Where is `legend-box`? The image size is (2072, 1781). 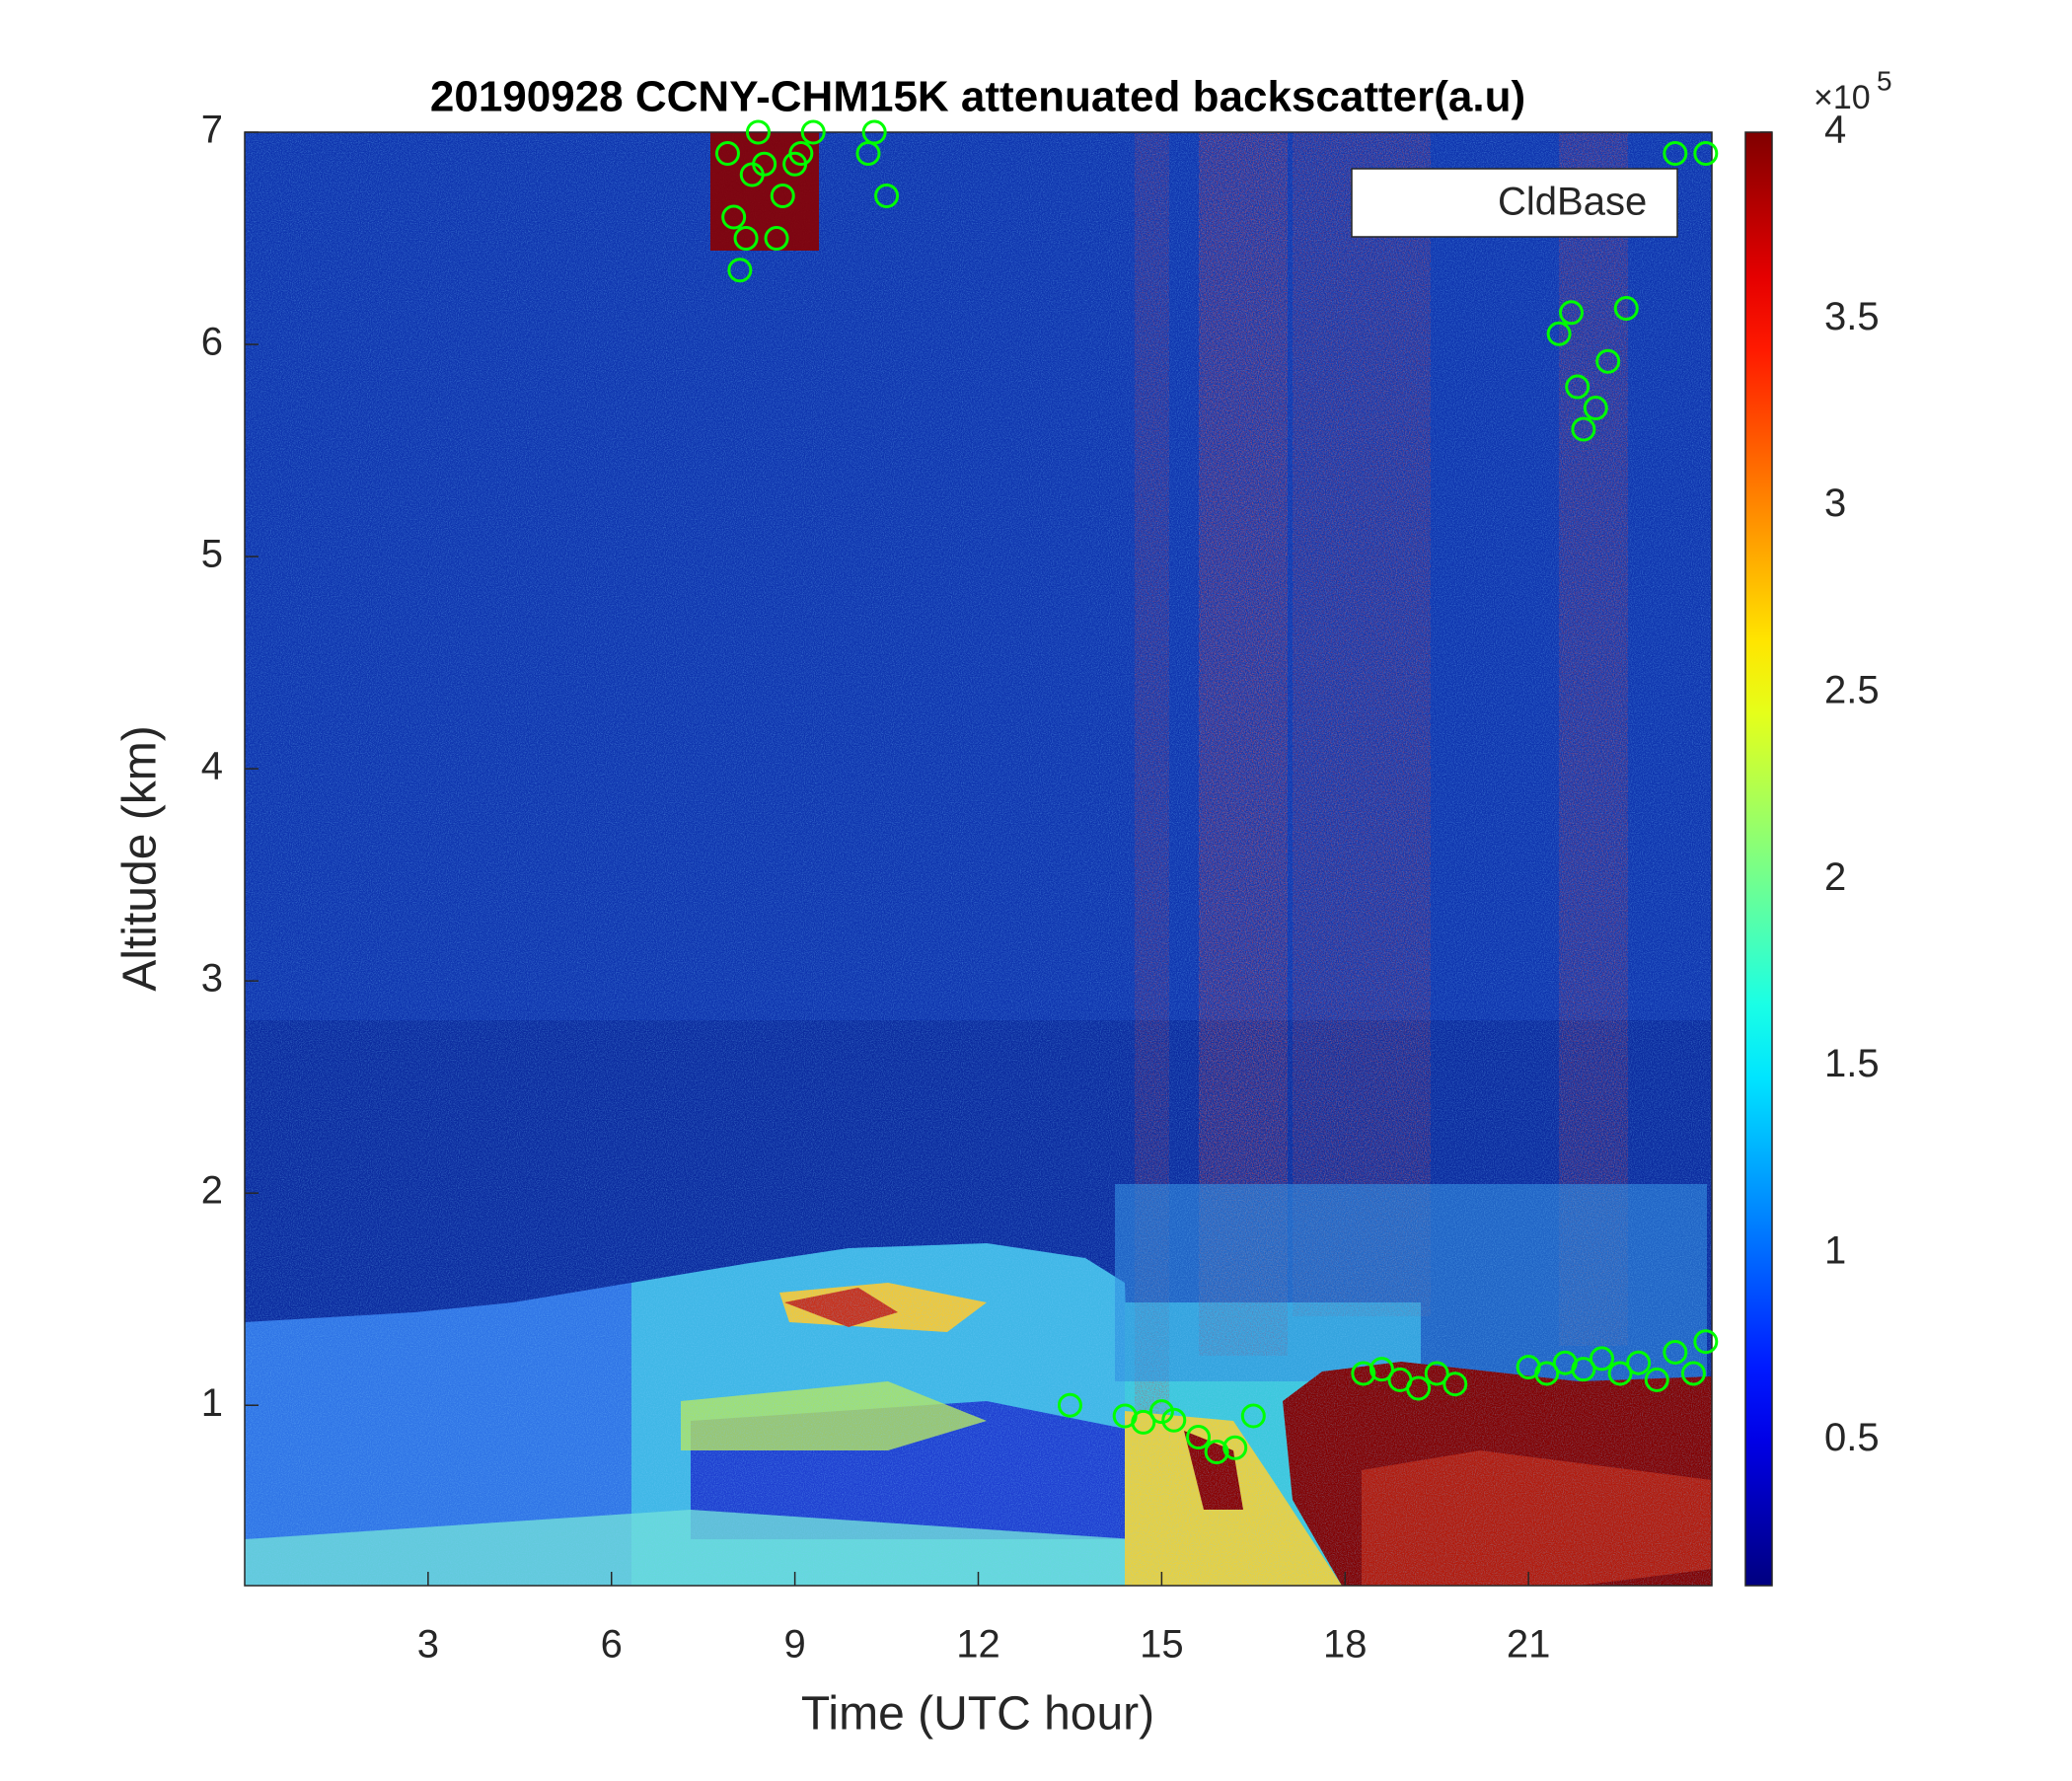
legend-box is located at coordinates (1514, 203).